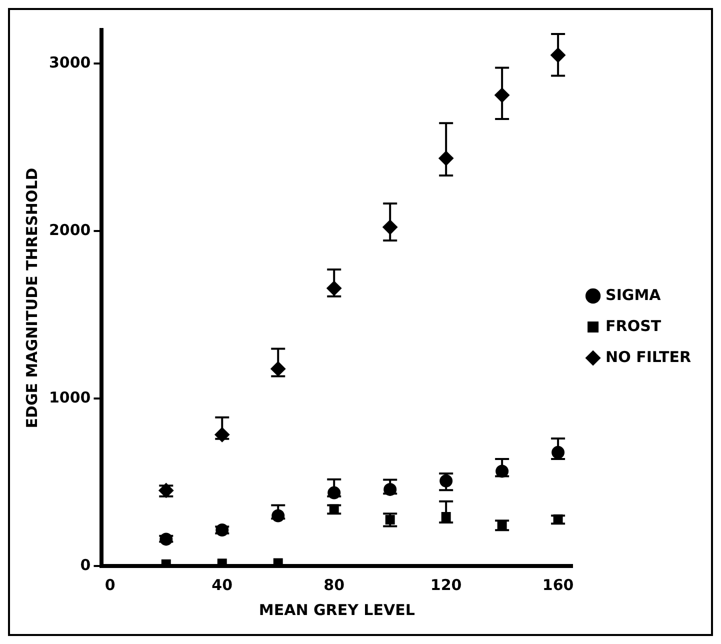  Describe the element at coordinates (634, 295) in the screenshot. I see `legend-label: SIGMA` at that location.